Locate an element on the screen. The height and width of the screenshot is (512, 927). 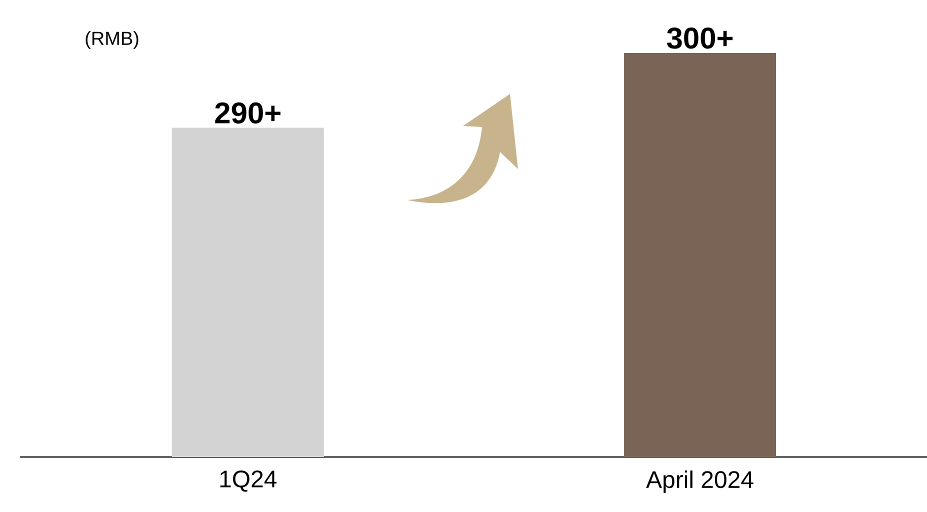
y-axis-title: (RMB) is located at coordinates (112, 40).